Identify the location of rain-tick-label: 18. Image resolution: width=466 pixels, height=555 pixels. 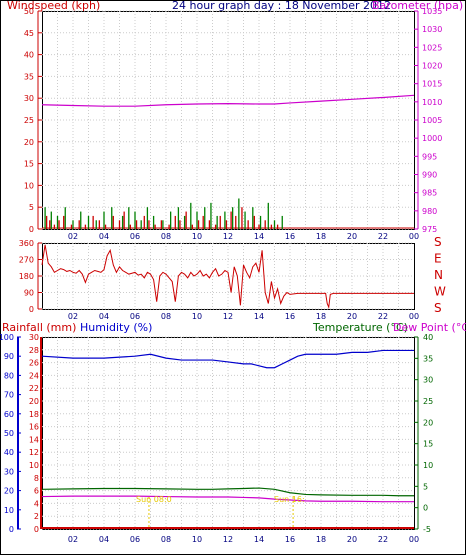
(34, 414).